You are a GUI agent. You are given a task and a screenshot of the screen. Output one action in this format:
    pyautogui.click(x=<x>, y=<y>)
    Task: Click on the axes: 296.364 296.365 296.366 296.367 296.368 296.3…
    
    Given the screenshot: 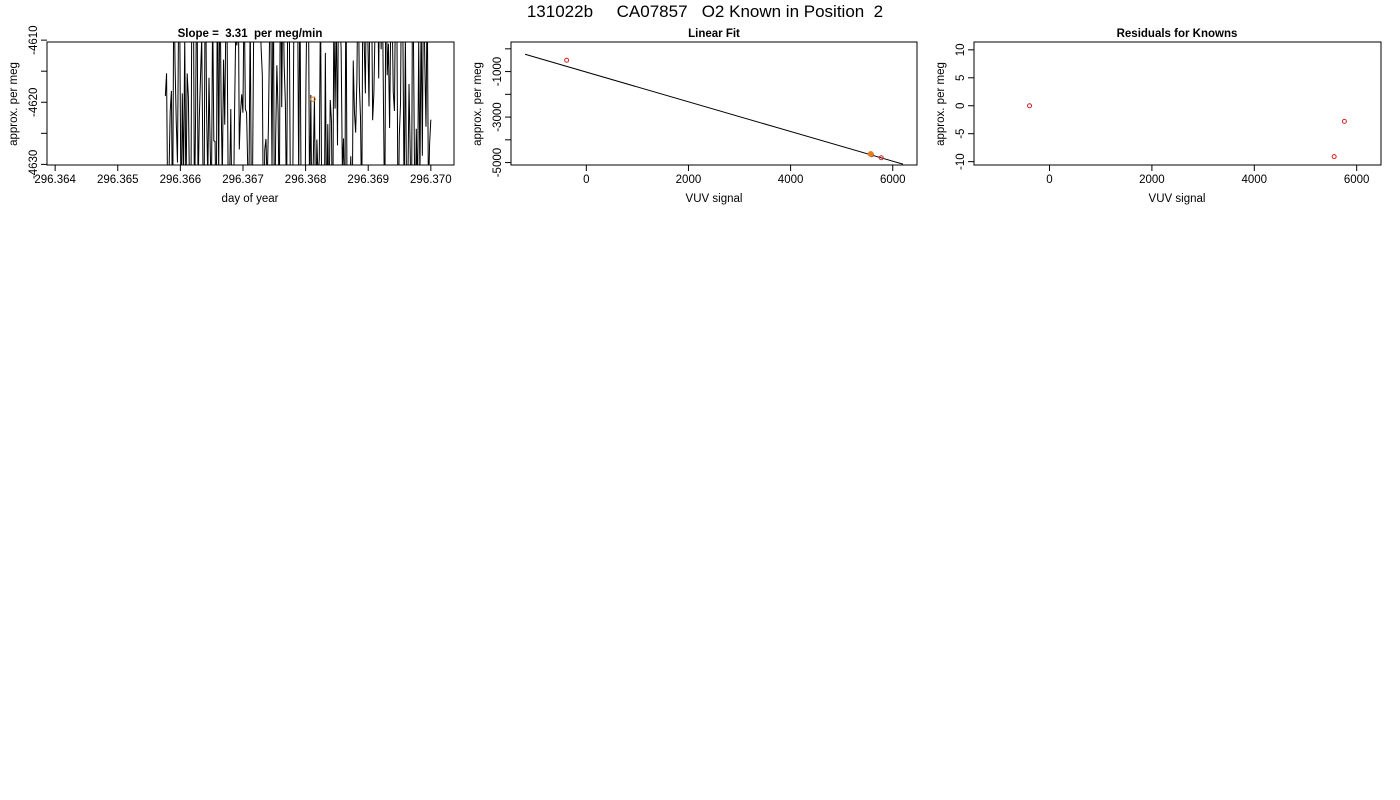 What is the action you would take?
    pyautogui.click(x=240, y=105)
    